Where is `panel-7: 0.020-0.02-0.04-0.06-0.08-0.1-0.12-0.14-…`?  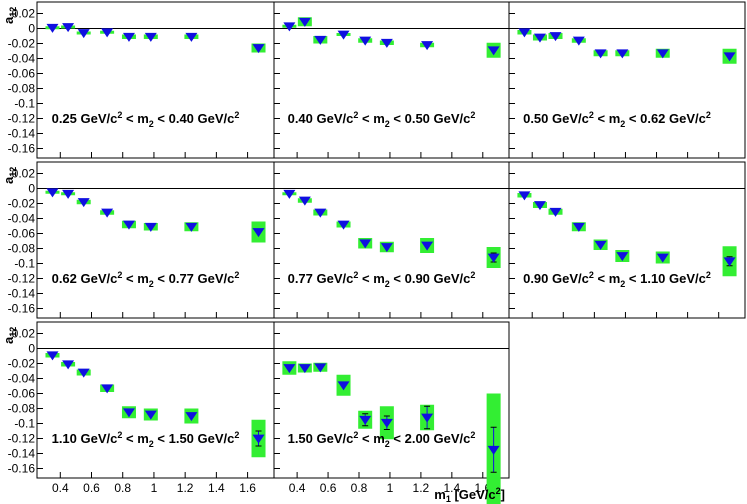
panel-7: 0.020-0.02-0.04-0.06-0.08-0.1-0.12-0.14-… is located at coordinates (141, 408).